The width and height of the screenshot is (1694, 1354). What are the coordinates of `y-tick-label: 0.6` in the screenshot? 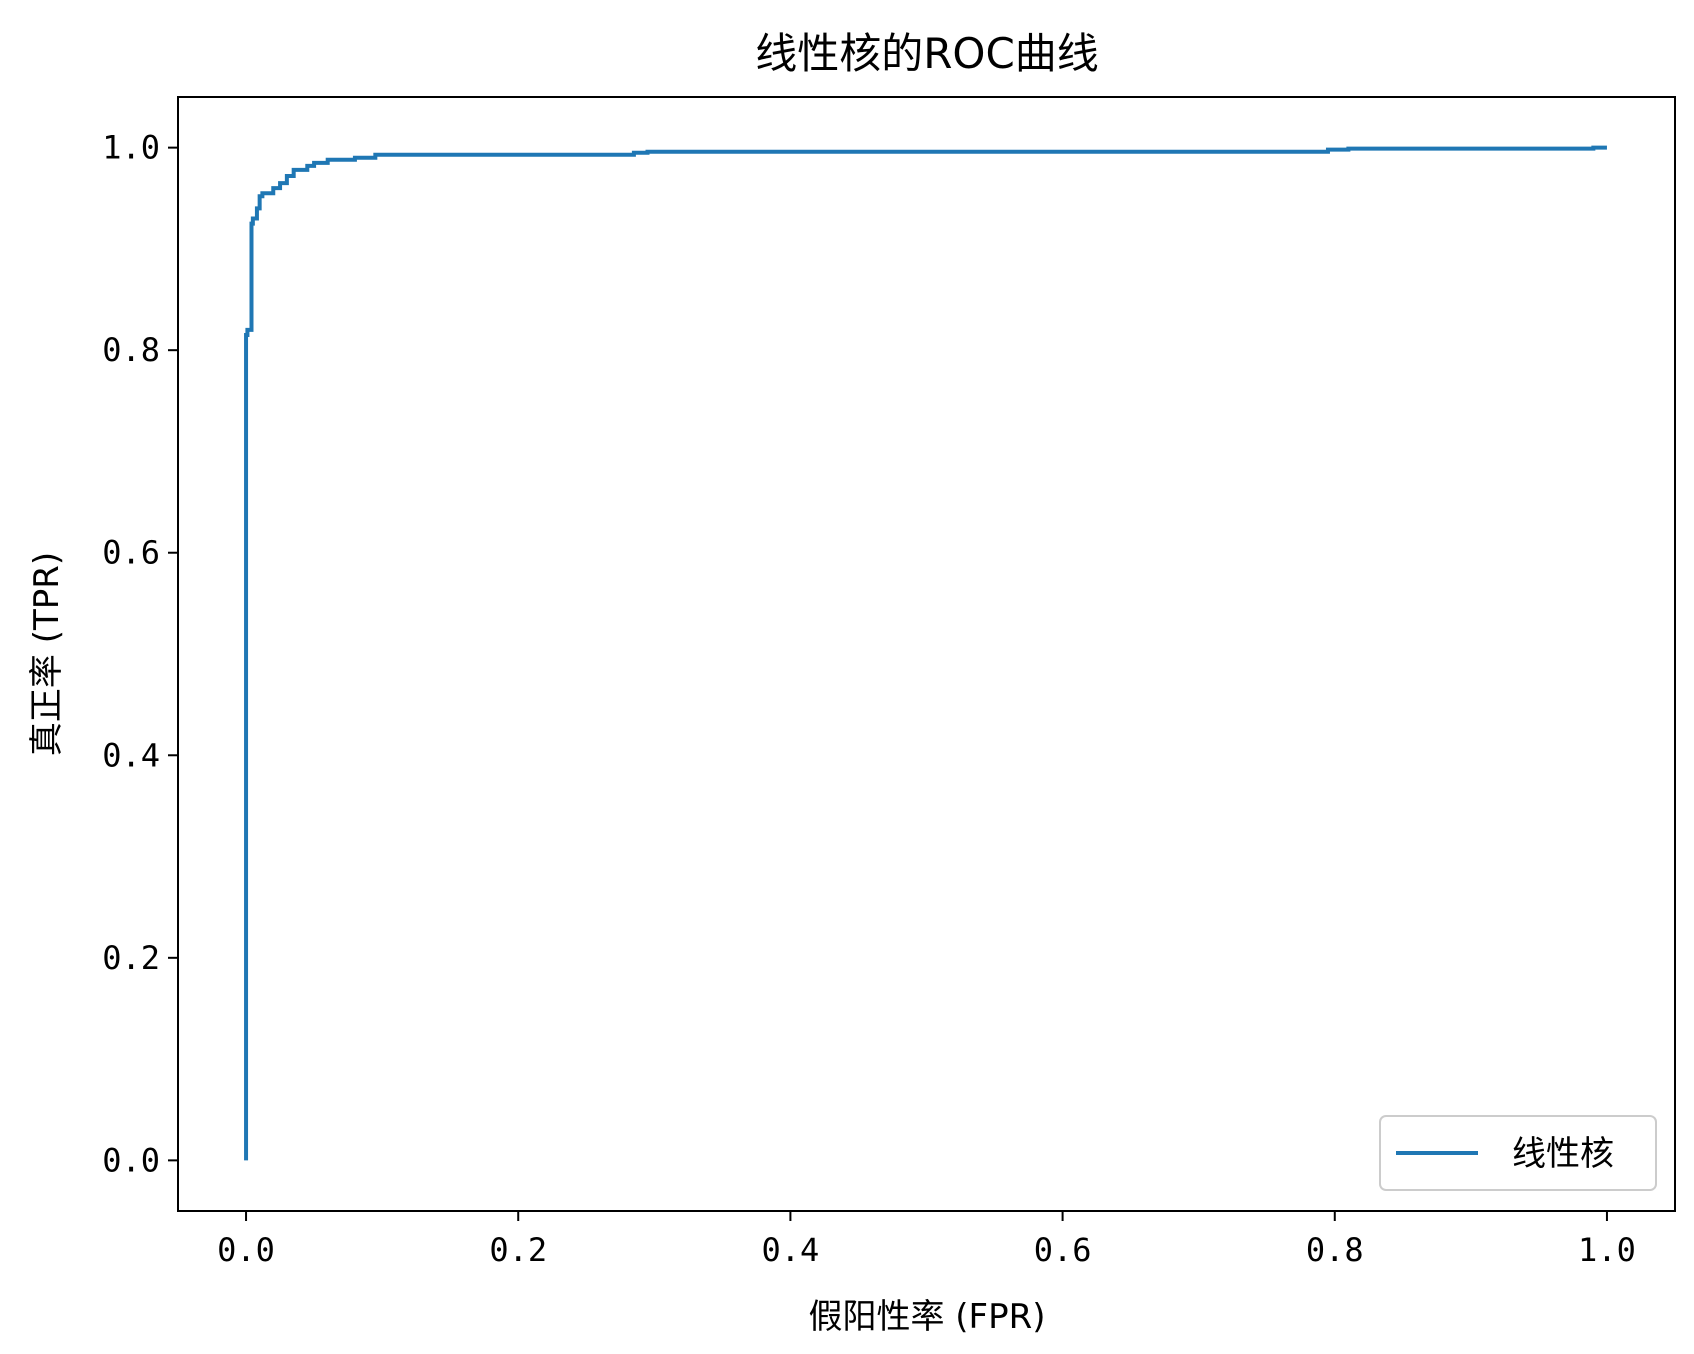 It's located at (131, 553).